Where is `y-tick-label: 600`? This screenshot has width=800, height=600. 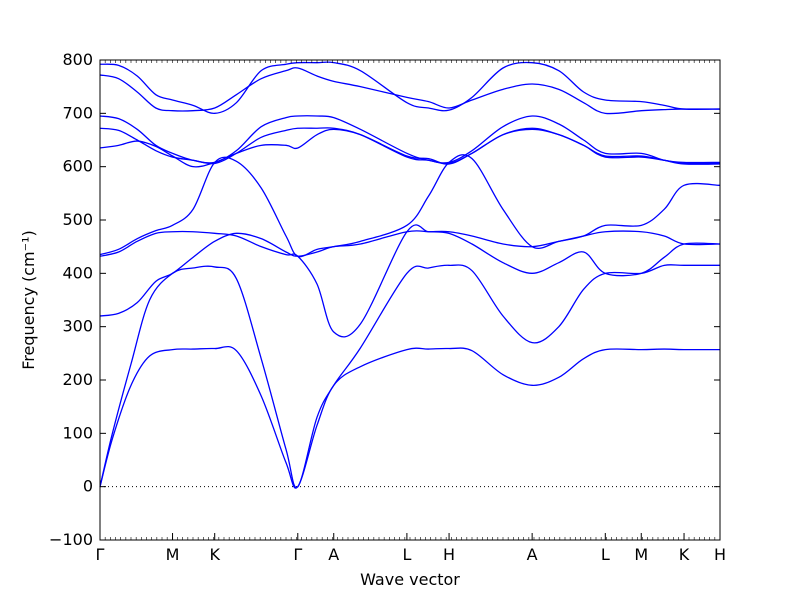 y-tick-label: 600 is located at coordinates (77, 166).